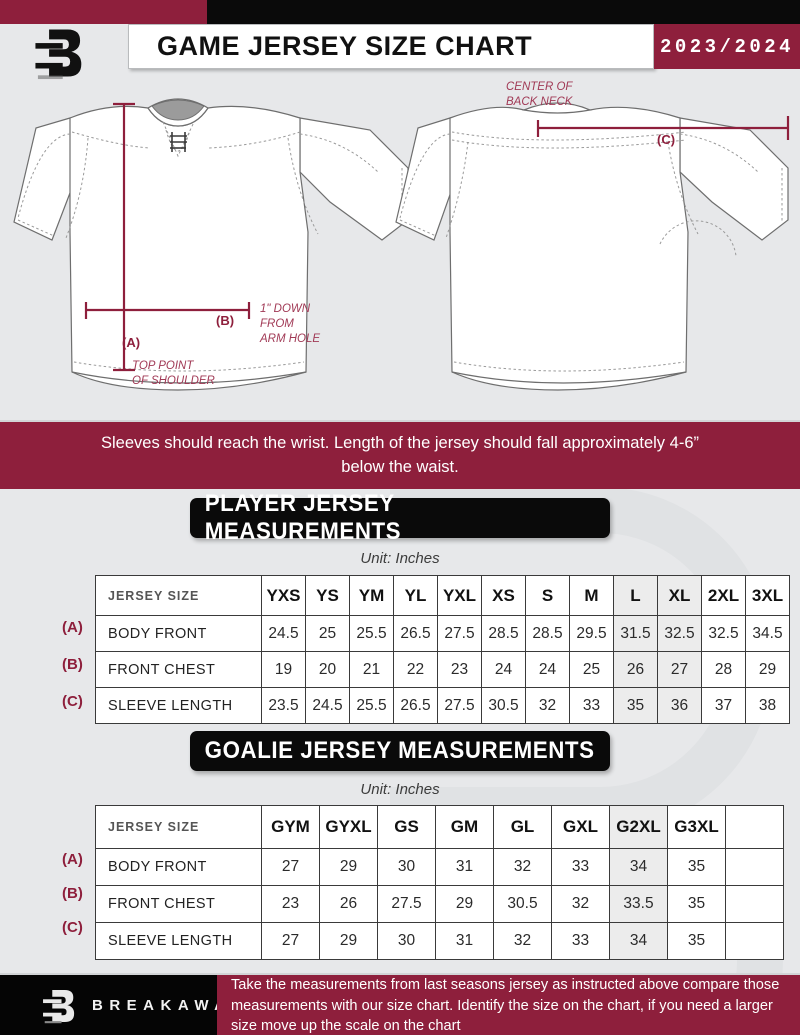 The height and width of the screenshot is (1035, 800). Describe the element at coordinates (635, 595) in the screenshot. I see `column-header-l: L` at that location.